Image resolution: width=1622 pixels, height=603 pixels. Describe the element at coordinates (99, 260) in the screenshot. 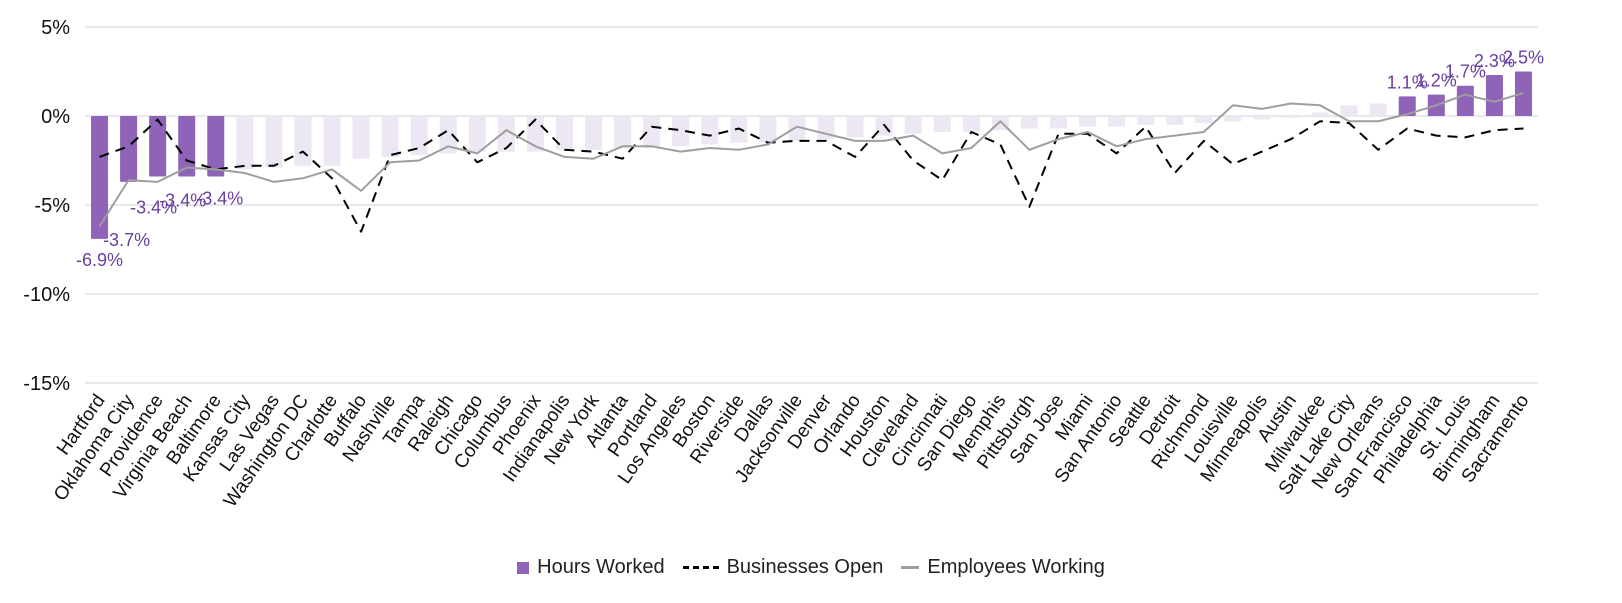

I see `data-label: -6.9%` at that location.